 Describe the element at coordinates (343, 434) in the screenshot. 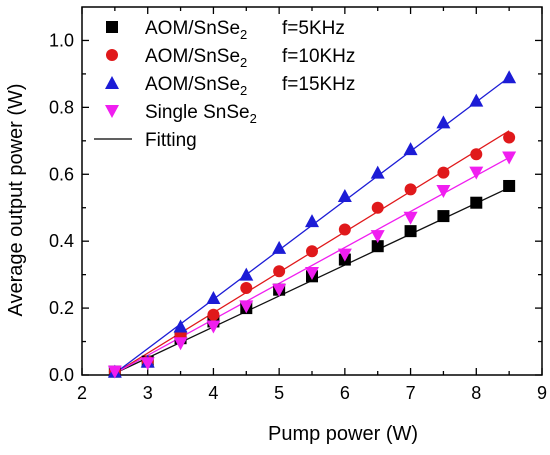

I see `x-axis-label: Pump power (W)` at that location.